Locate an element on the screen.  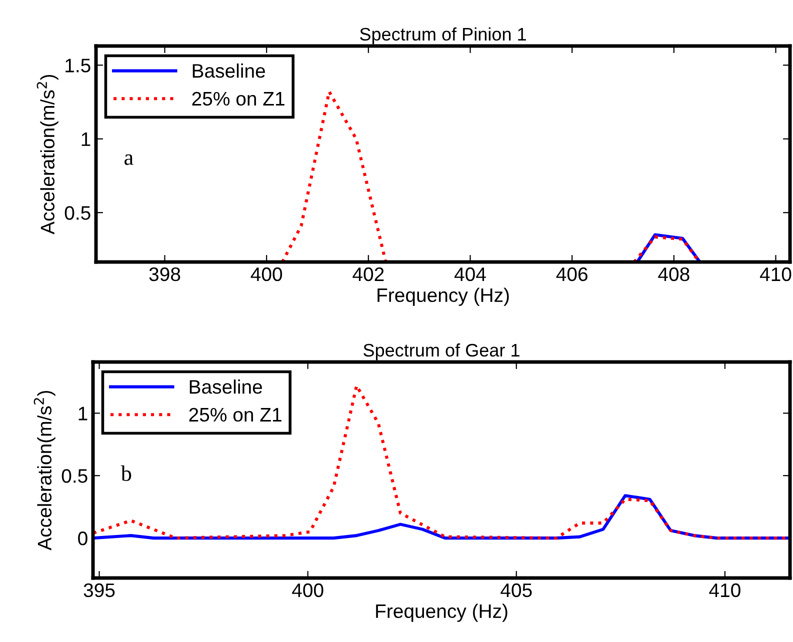
x-tick-label: 404 is located at coordinates (470, 274).